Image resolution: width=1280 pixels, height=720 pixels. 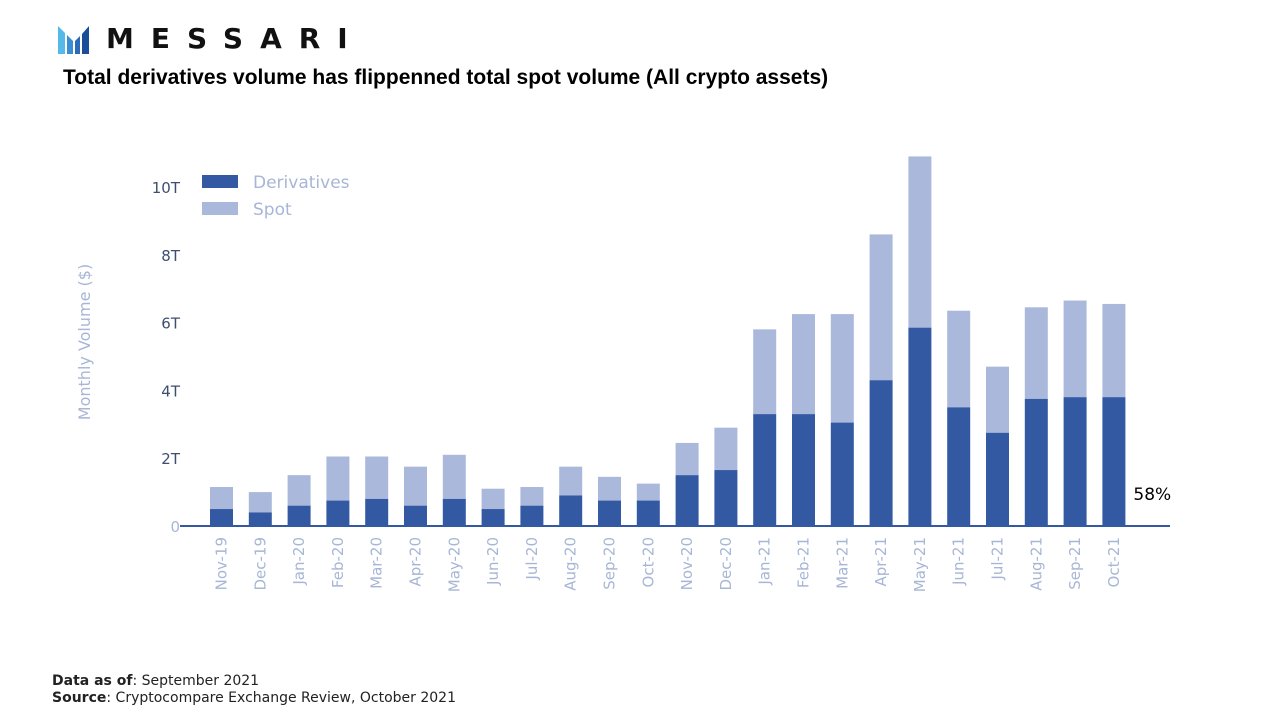 What do you see at coordinates (493, 561) in the screenshot?
I see `x-tick-label: Jun-20` at bounding box center [493, 561].